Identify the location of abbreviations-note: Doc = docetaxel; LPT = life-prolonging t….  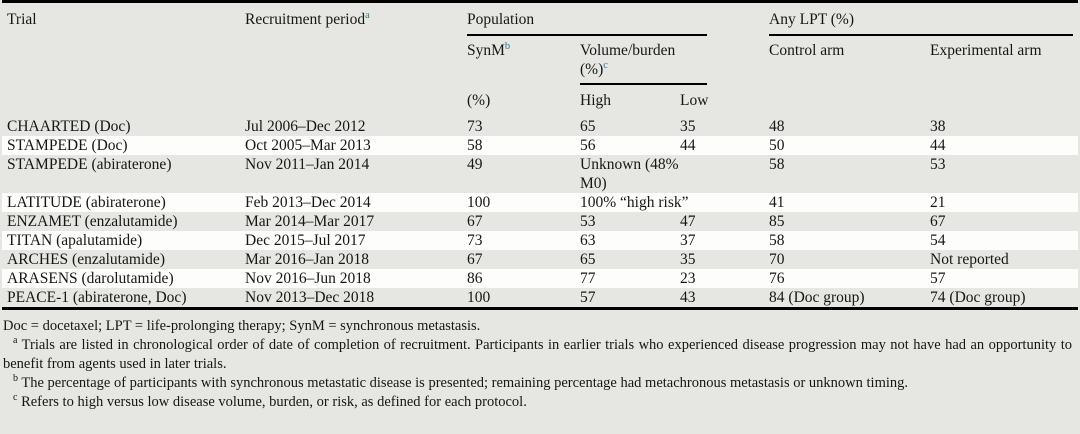
(242, 326).